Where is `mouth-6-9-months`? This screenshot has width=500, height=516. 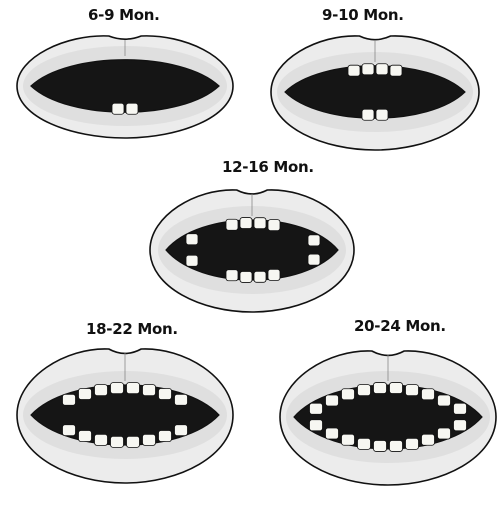
mouth-6-9-months is located at coordinates (125, 87).